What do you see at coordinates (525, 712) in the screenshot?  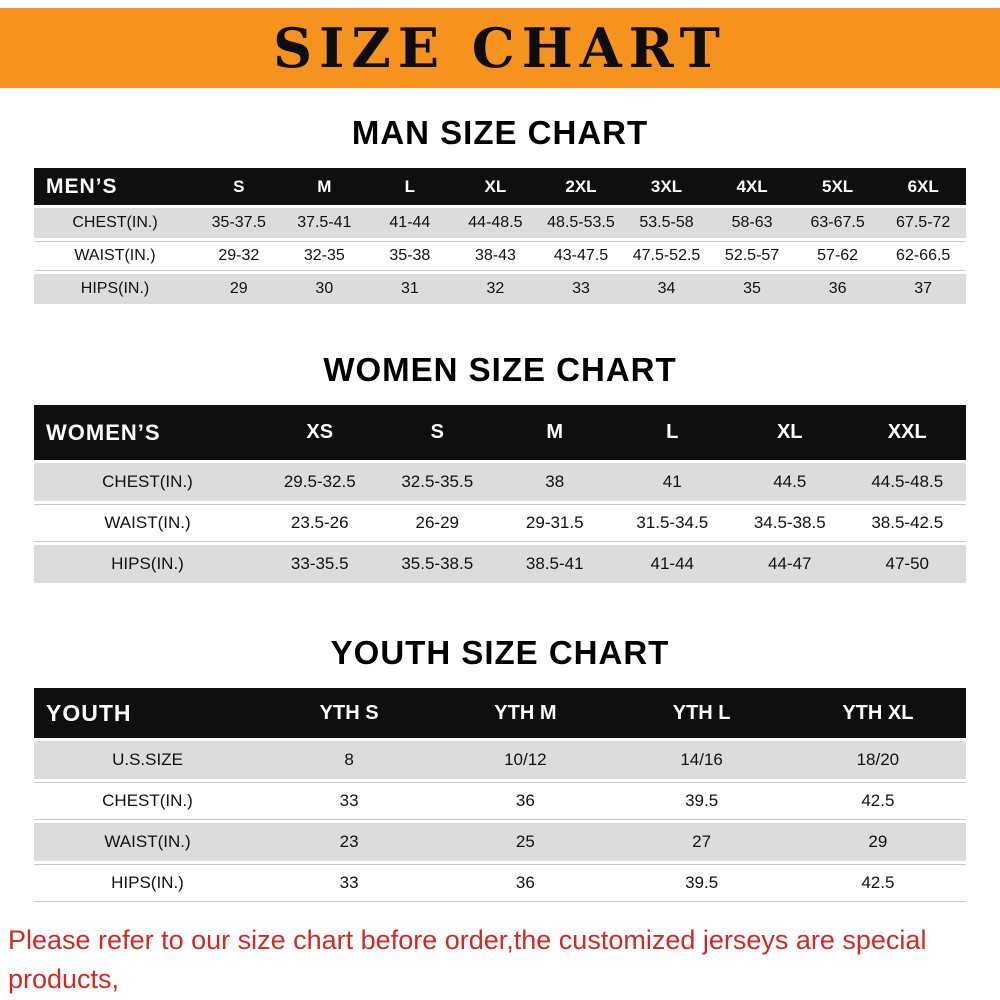 I see `size-column-header: YTH M` at bounding box center [525, 712].